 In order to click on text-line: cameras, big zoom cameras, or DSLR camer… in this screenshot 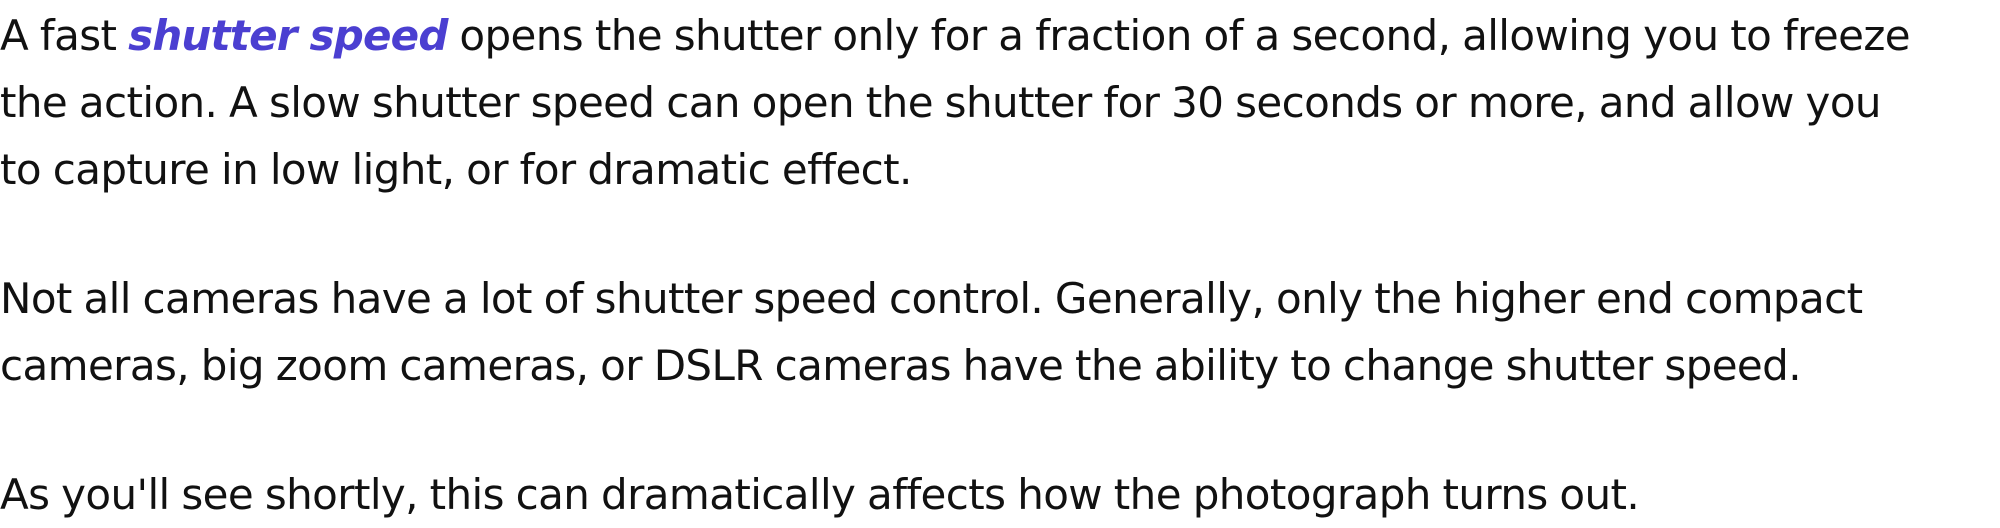, I will do `click(901, 365)`.